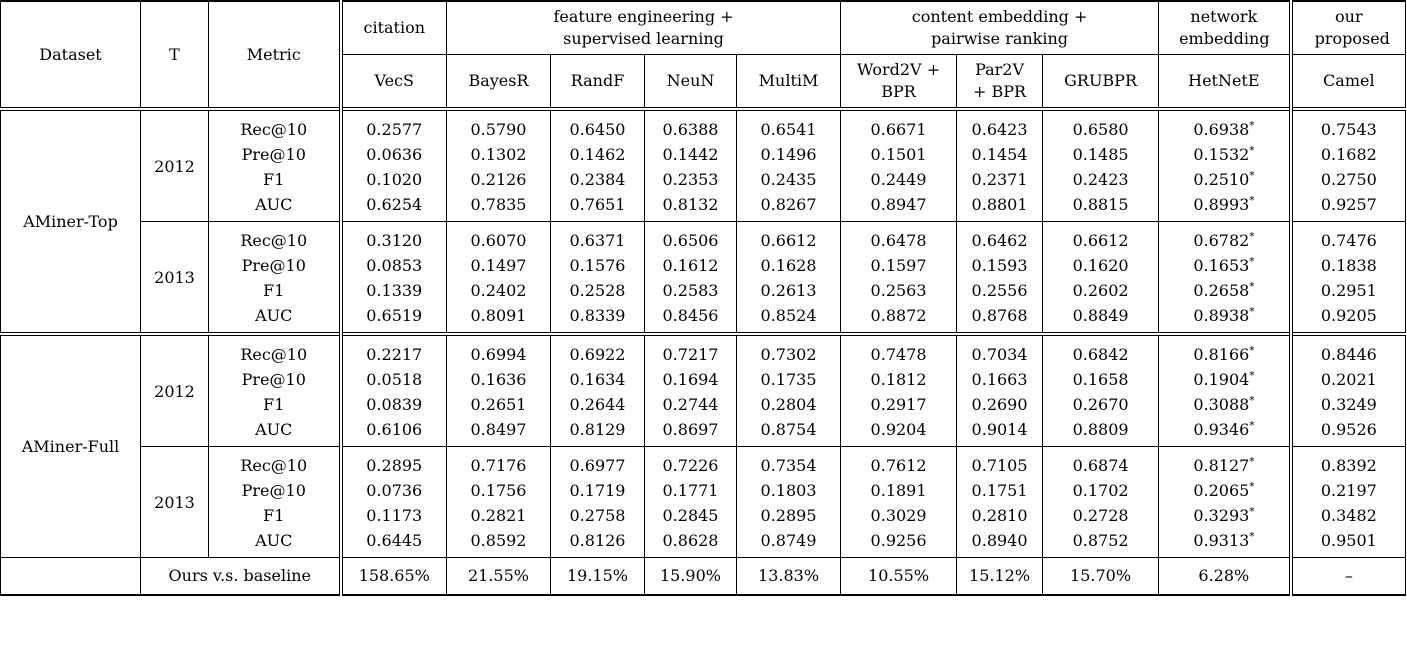  I want to click on summary-value-cell: 10.55%, so click(898, 576).